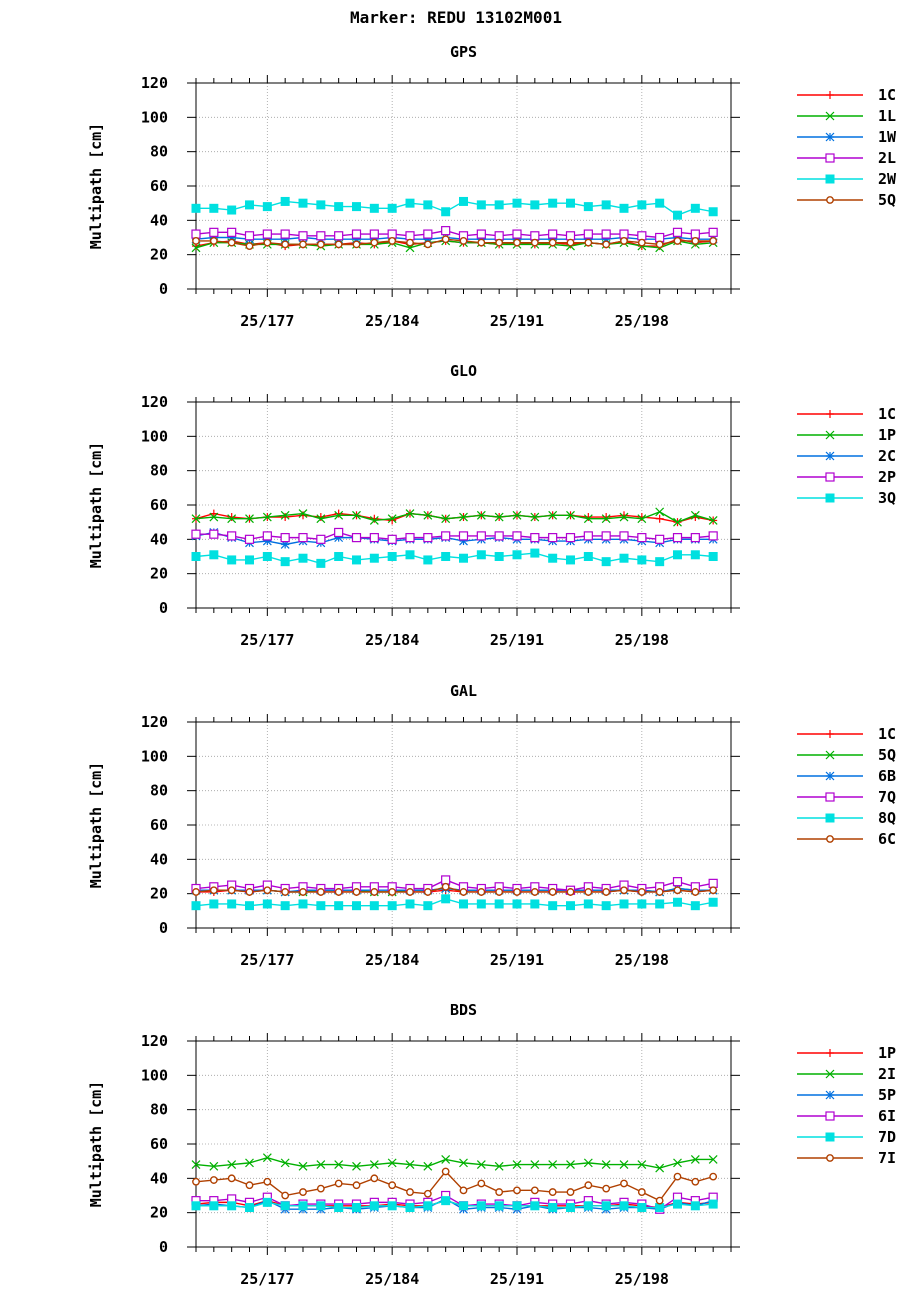 This screenshot has width=920, height=1300. I want to click on gps-legend-label: 1C, so click(887, 95).